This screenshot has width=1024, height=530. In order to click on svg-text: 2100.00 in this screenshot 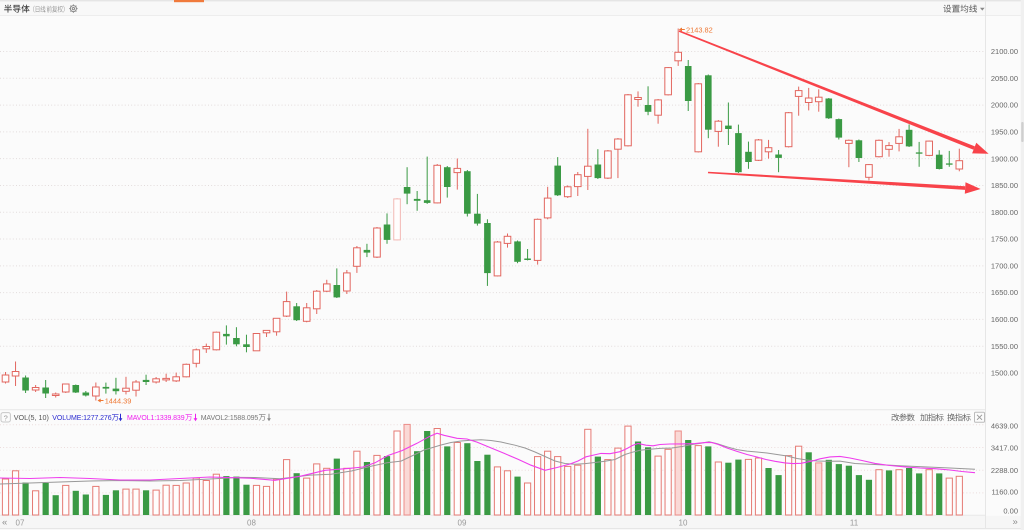, I will do `click(1004, 51)`.